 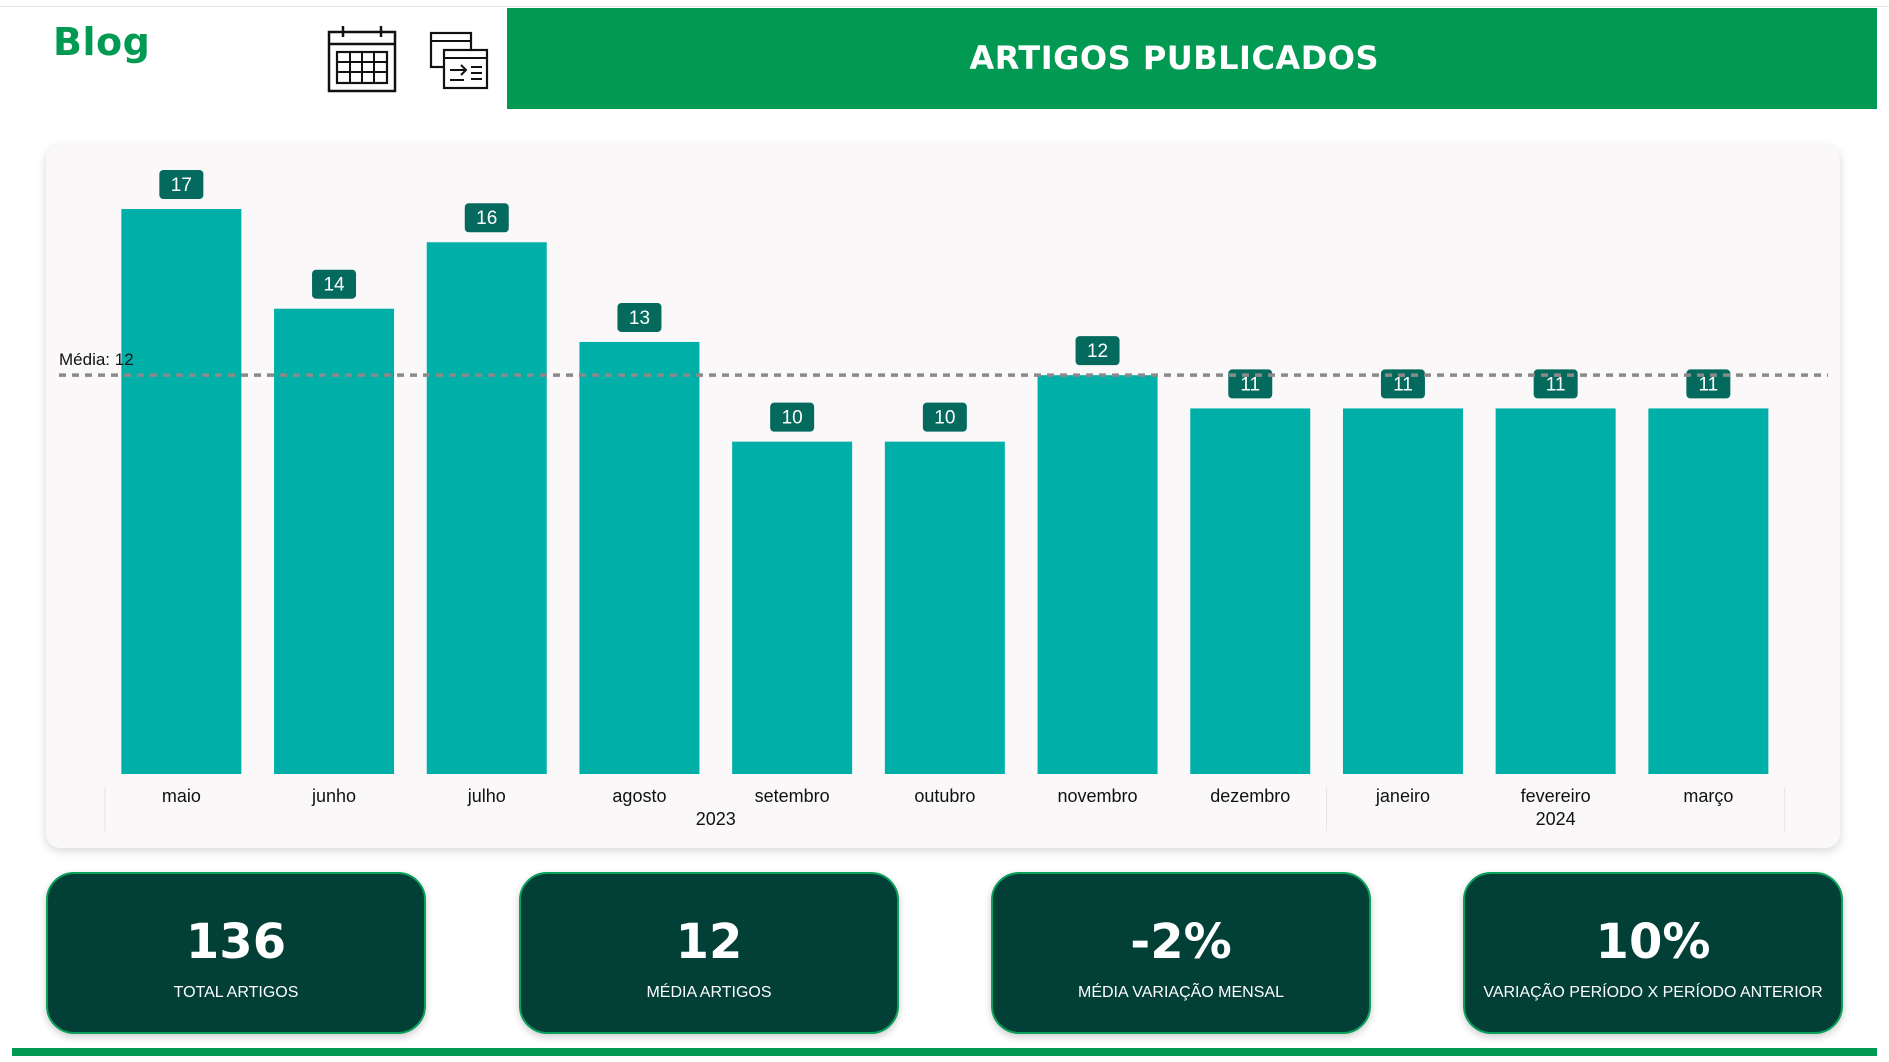 I want to click on x-tick-label: novembro, so click(x=1098, y=796).